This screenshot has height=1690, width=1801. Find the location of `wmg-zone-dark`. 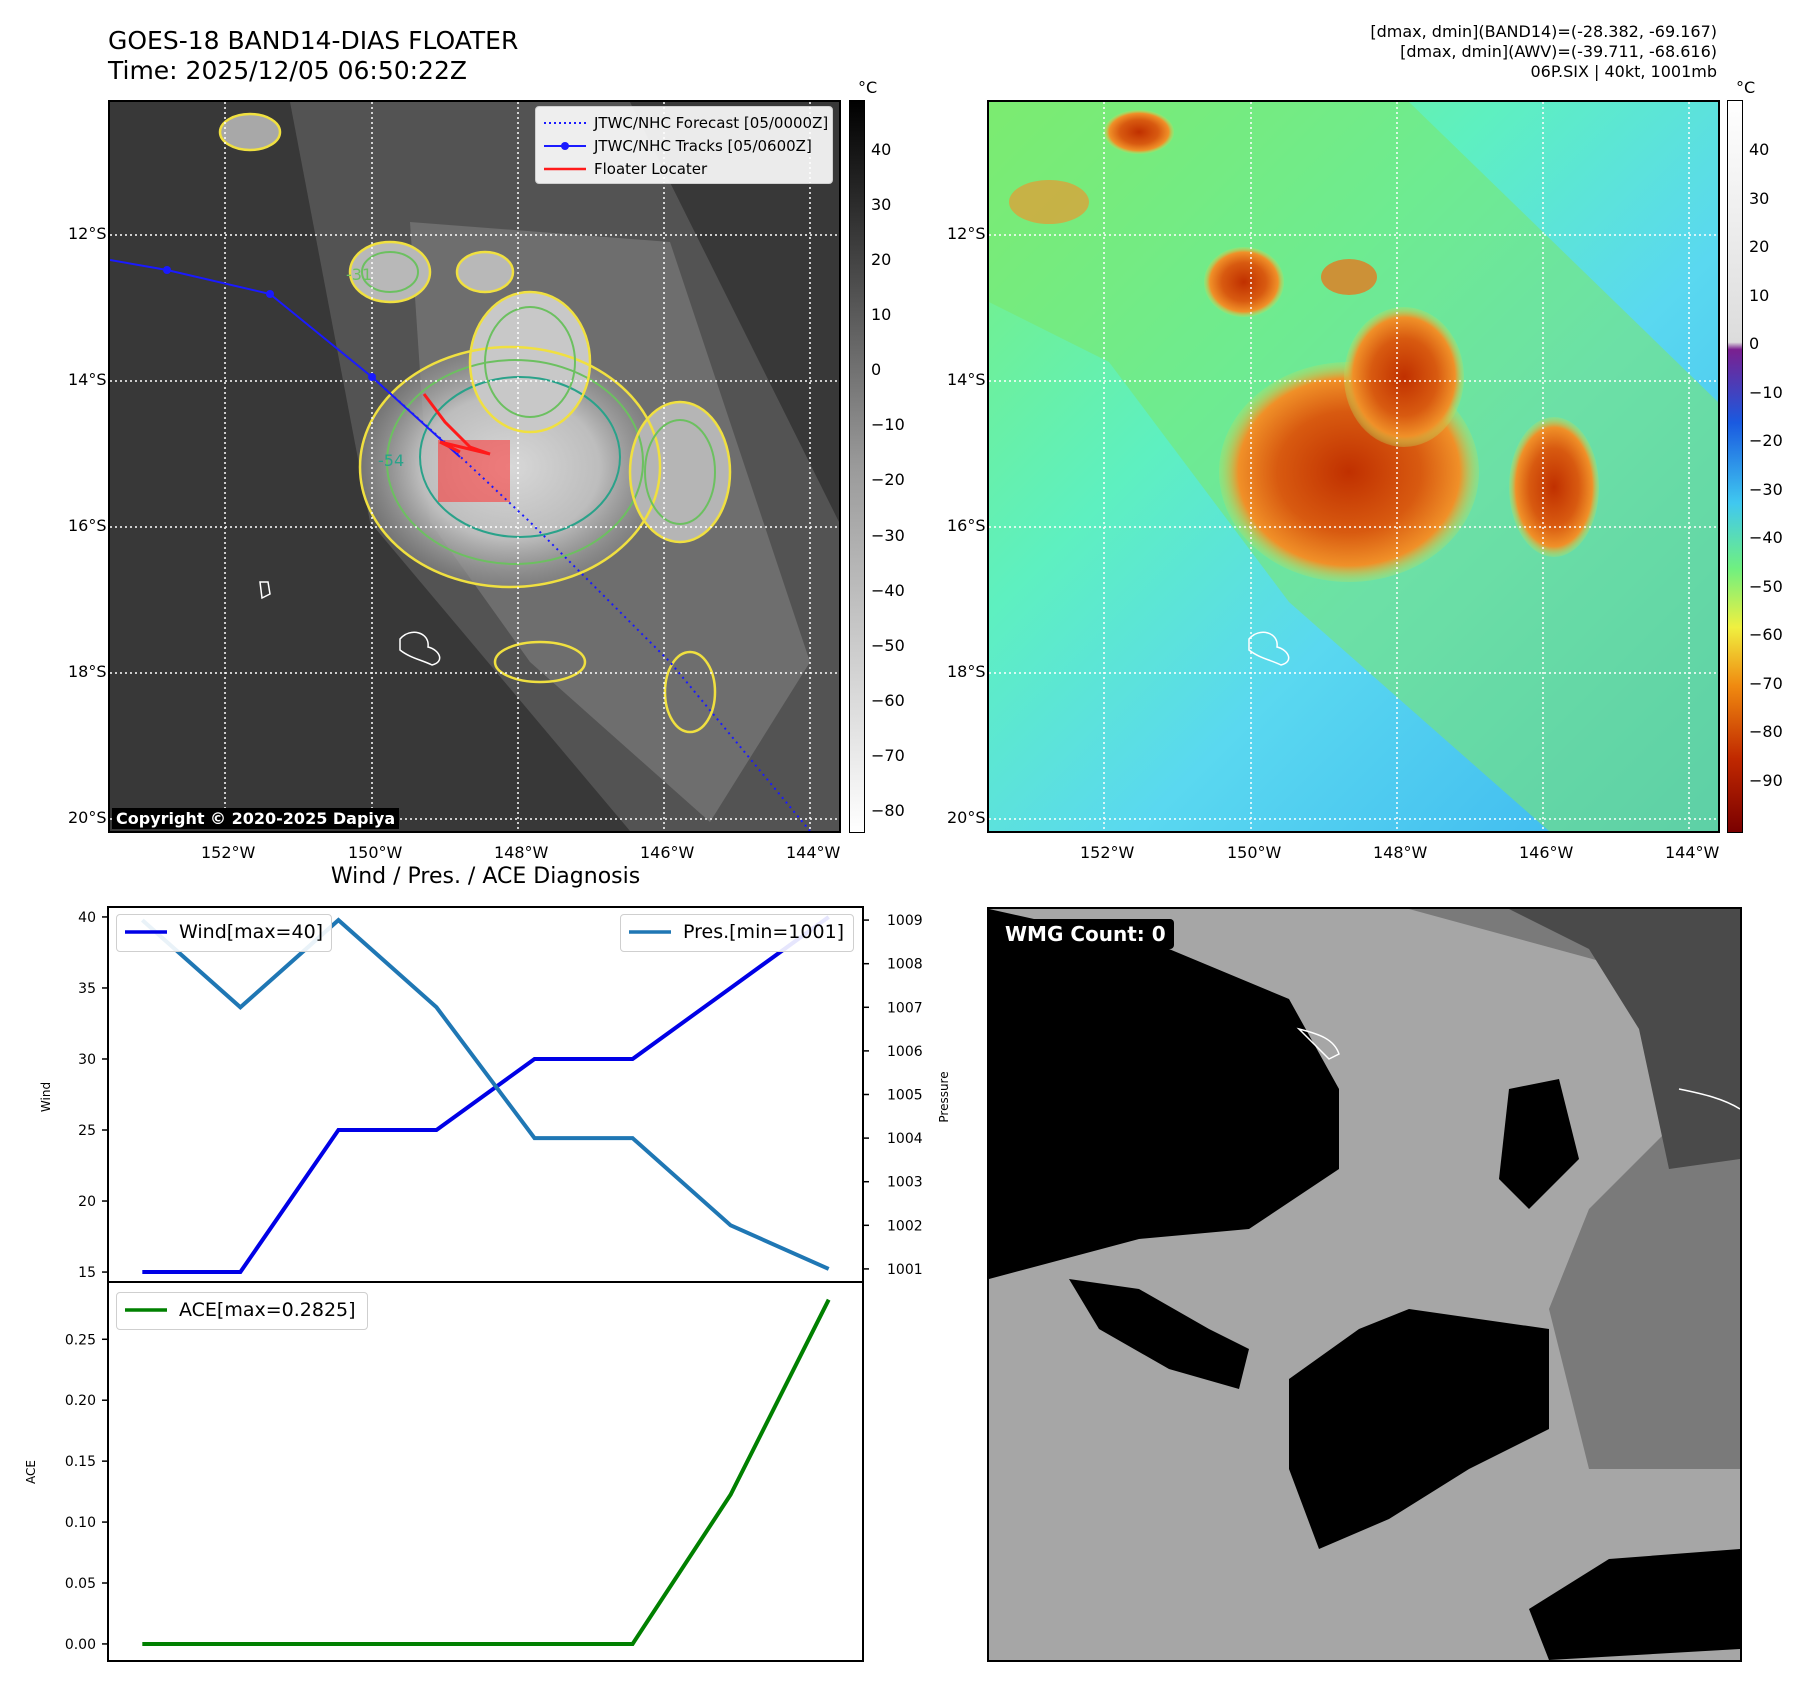

wmg-zone-dark is located at coordinates (1624, 1039).